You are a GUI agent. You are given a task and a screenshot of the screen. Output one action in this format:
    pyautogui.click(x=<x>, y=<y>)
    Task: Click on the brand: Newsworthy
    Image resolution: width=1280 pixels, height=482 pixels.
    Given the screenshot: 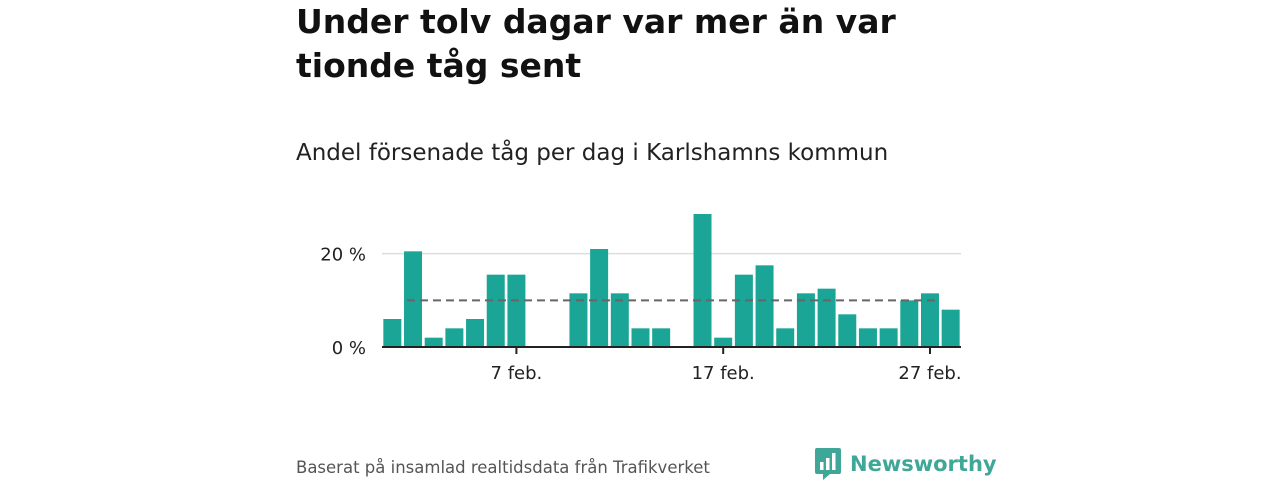 What is the action you would take?
    pyautogui.click(x=905, y=464)
    